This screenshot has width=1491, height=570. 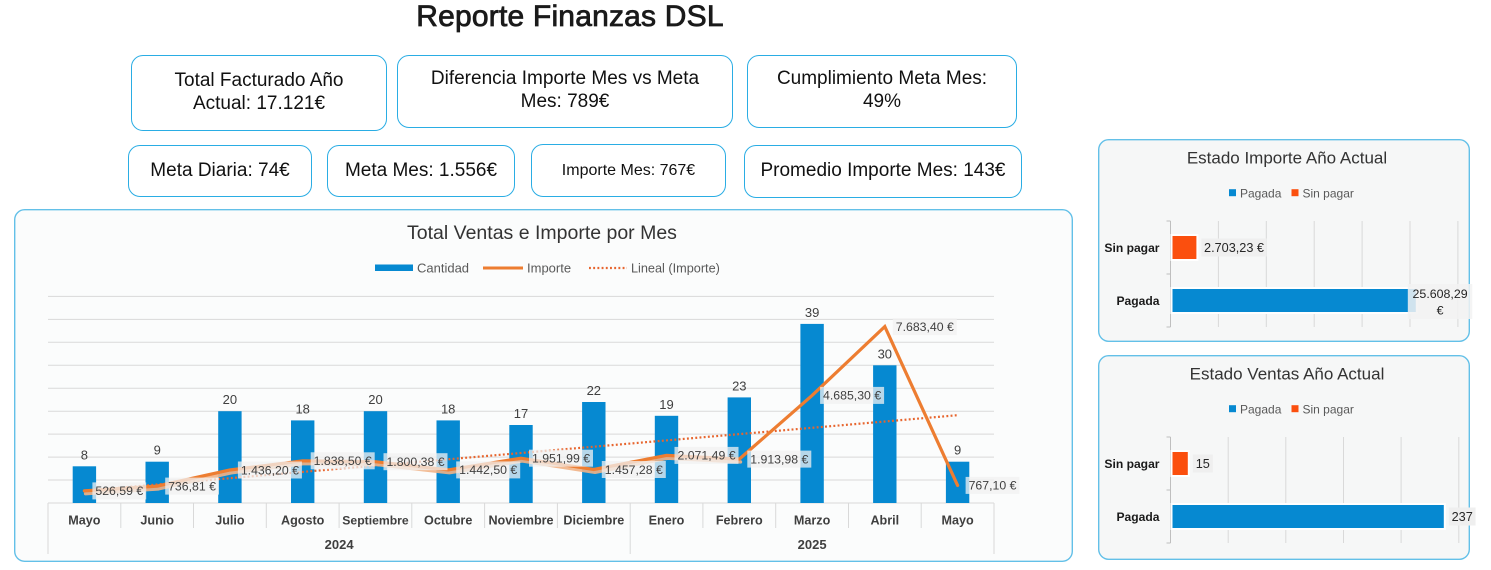 I want to click on svg-text: 1.436,20 €, so click(x=270, y=470).